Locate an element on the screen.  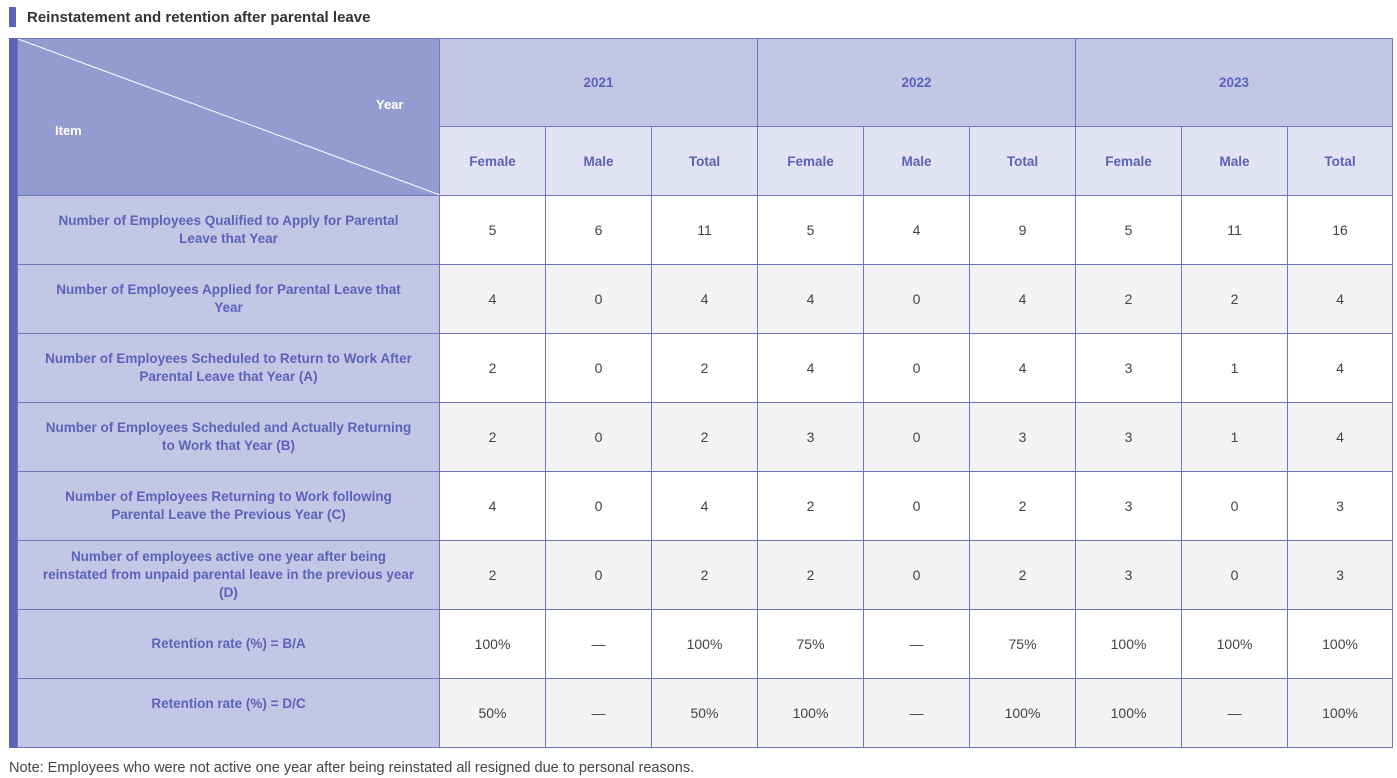
corner-item-label: Item is located at coordinates (68, 130).